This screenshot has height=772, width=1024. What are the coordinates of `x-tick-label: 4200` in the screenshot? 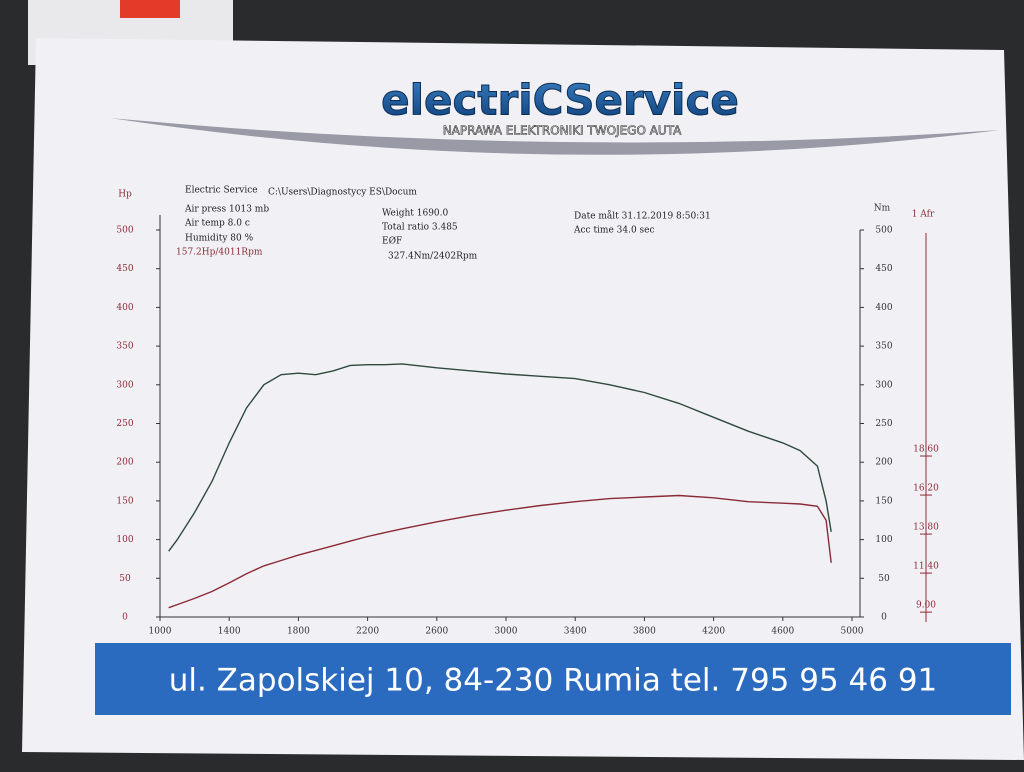 It's located at (713, 632).